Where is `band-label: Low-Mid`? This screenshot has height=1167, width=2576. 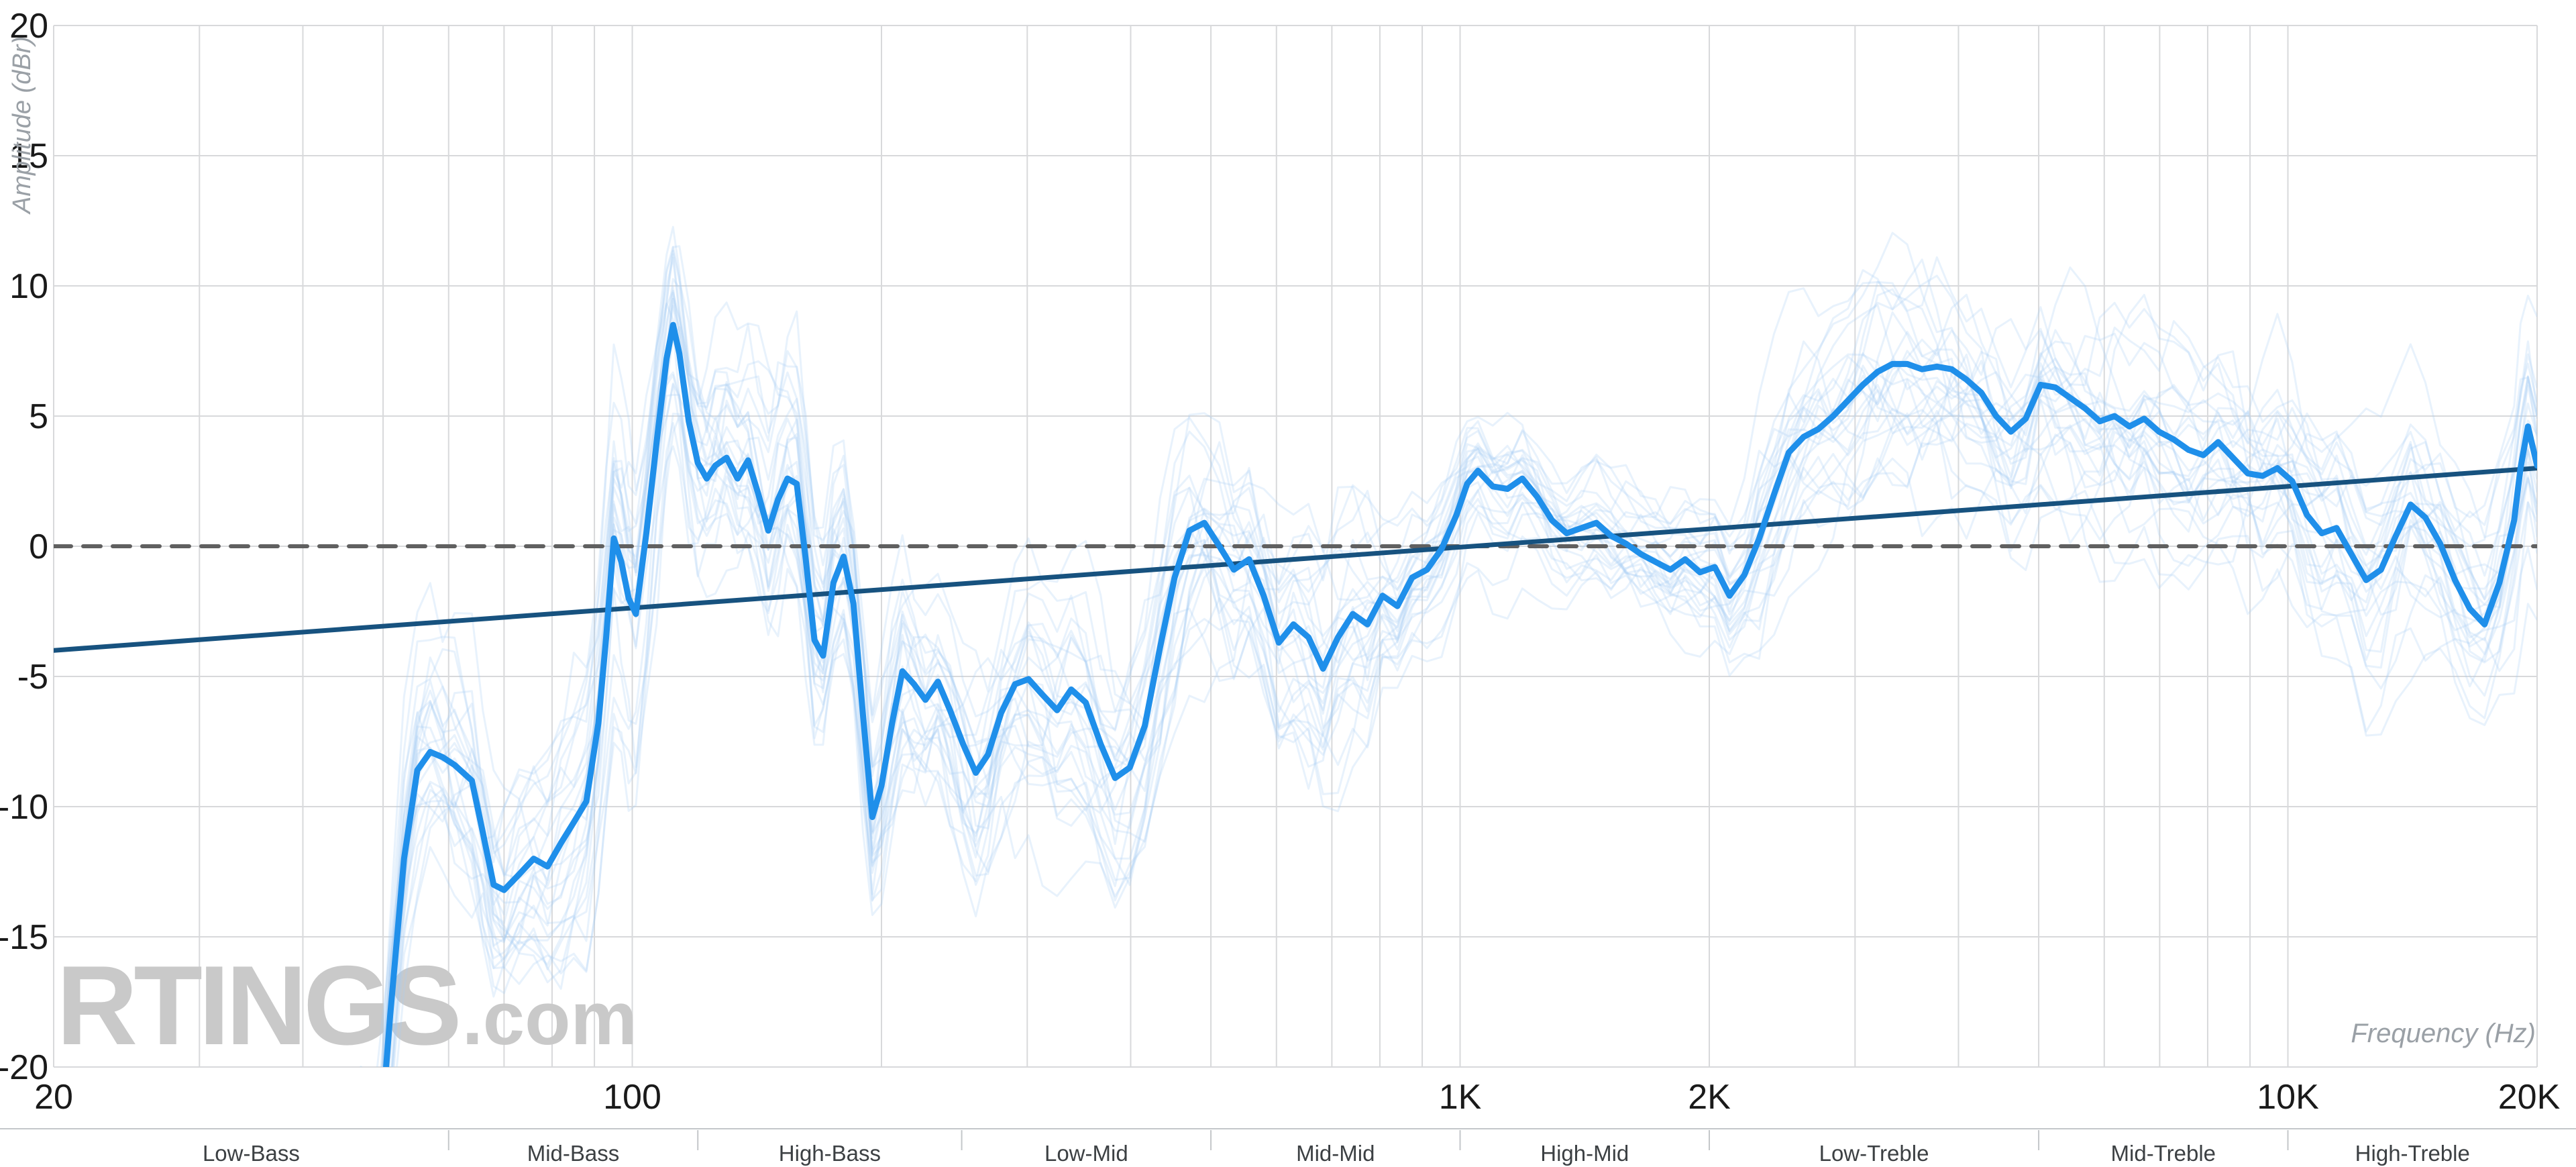 band-label: Low-Mid is located at coordinates (1086, 1153).